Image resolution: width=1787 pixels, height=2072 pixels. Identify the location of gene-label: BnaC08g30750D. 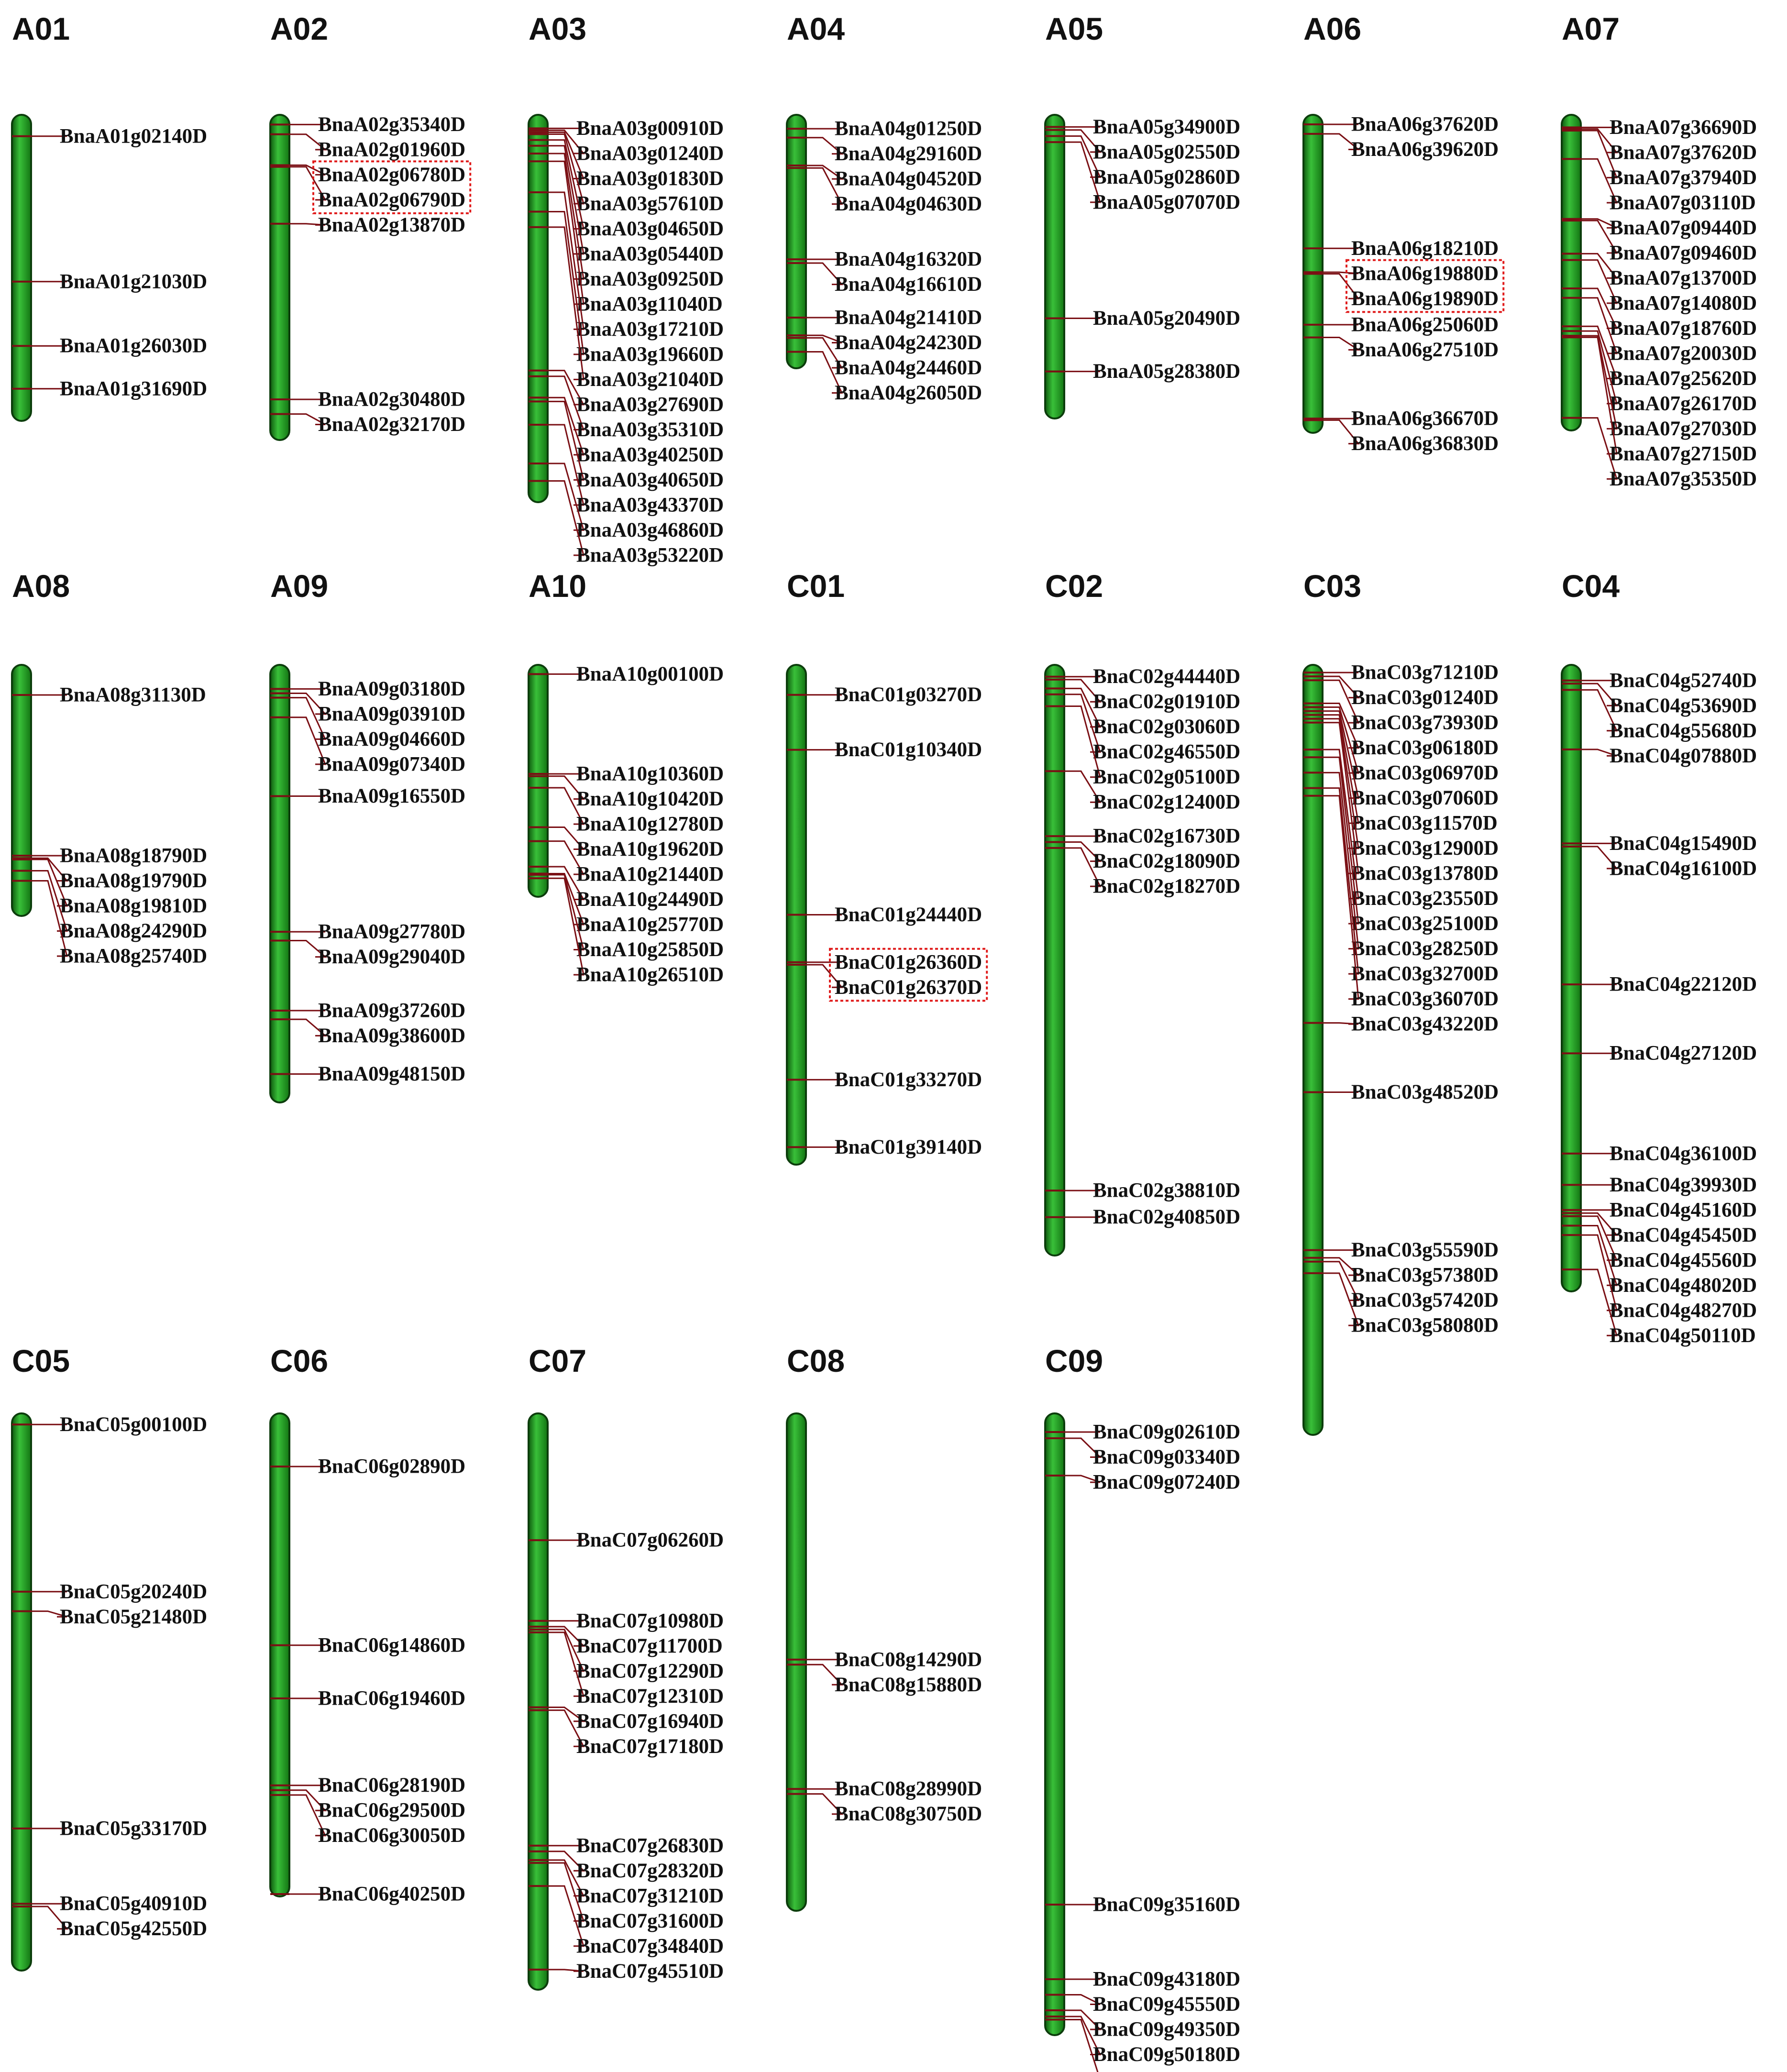
(908, 1814).